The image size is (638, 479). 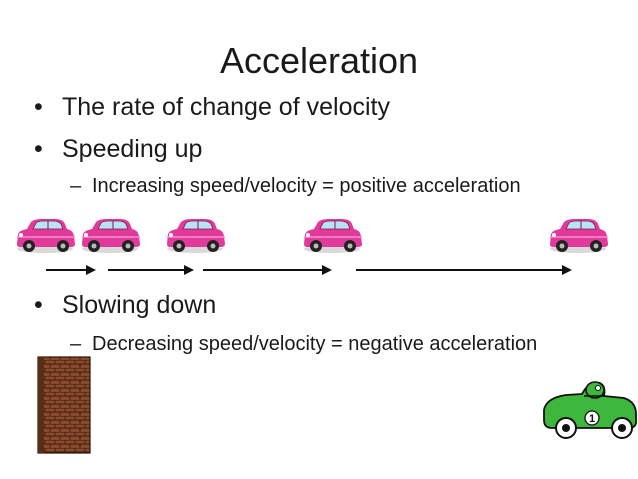 I want to click on slide-title: Acceleration, so click(x=319, y=60).